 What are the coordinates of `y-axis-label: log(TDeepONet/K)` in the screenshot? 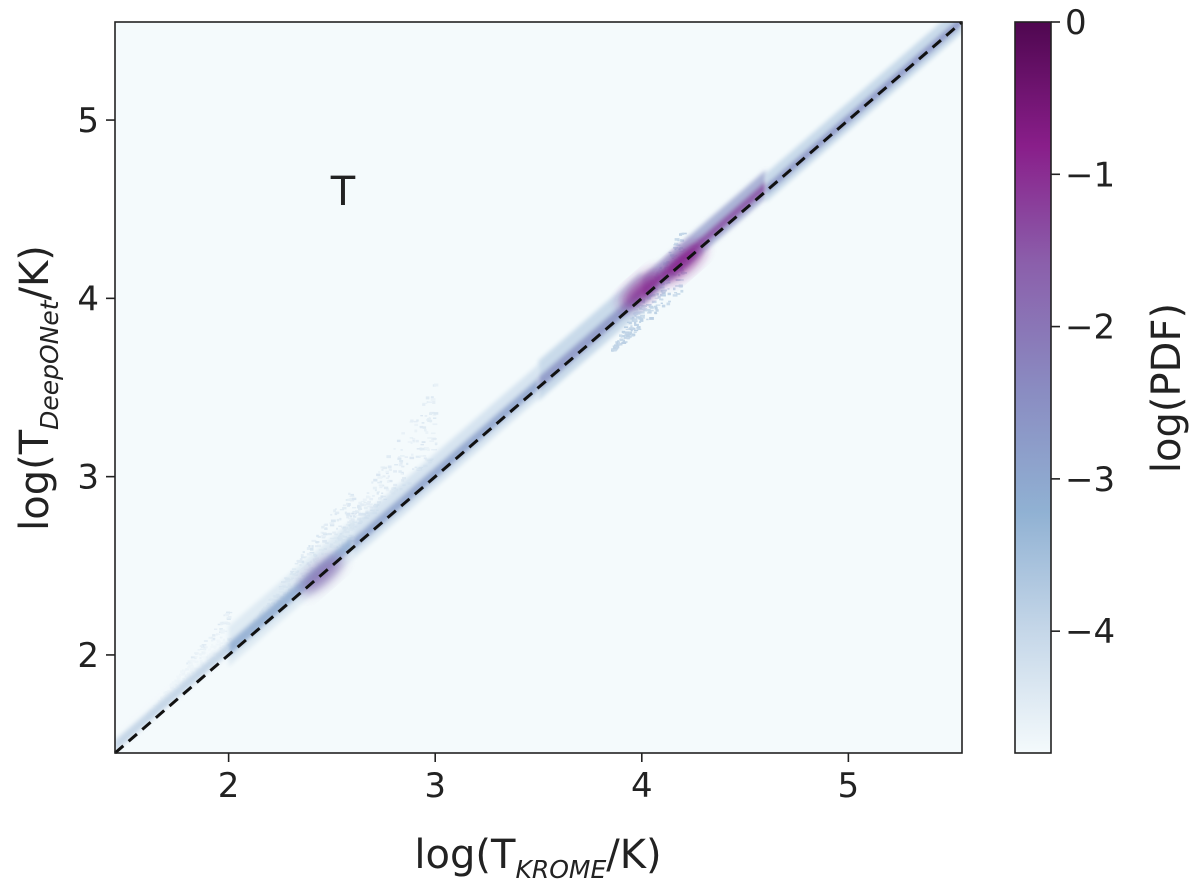 It's located at (38, 388).